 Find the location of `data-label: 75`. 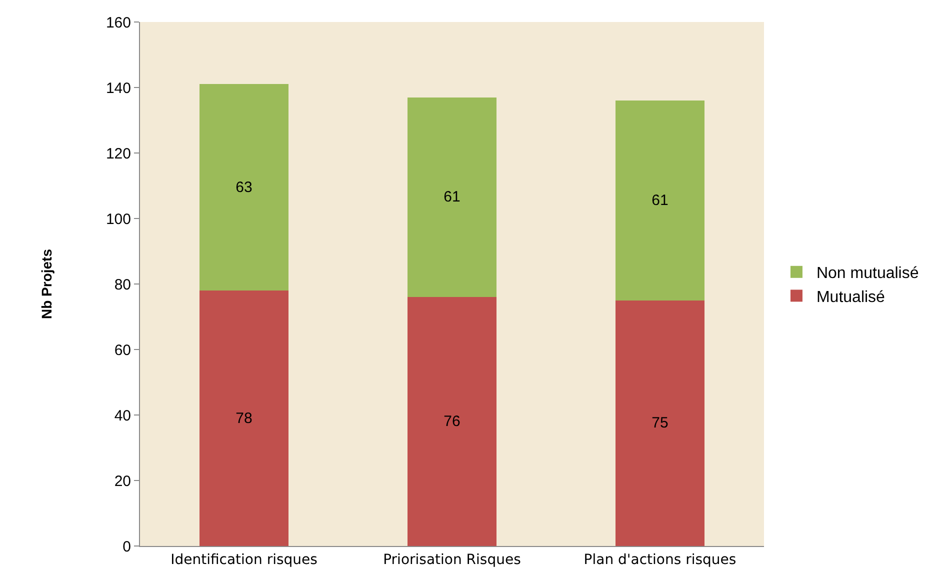

data-label: 75 is located at coordinates (660, 423).